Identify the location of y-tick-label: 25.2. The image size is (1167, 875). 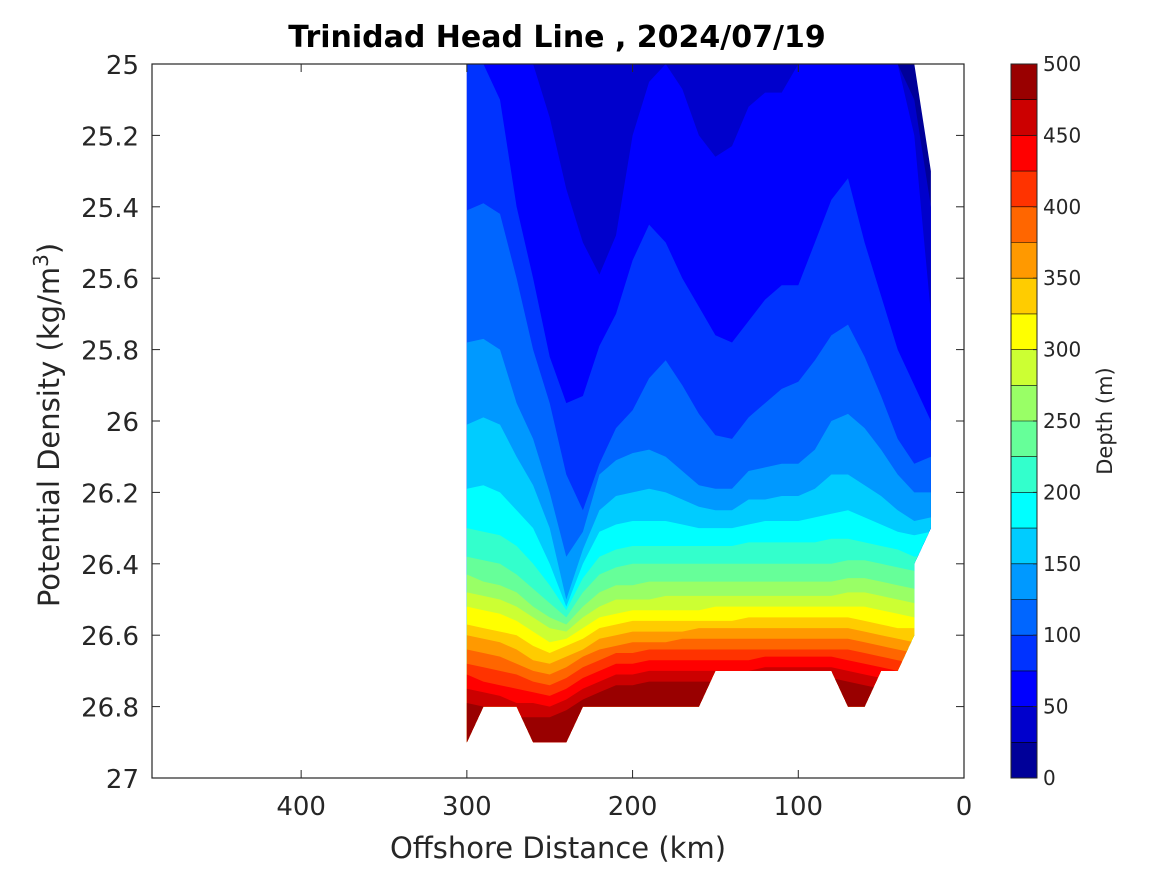
(110, 137).